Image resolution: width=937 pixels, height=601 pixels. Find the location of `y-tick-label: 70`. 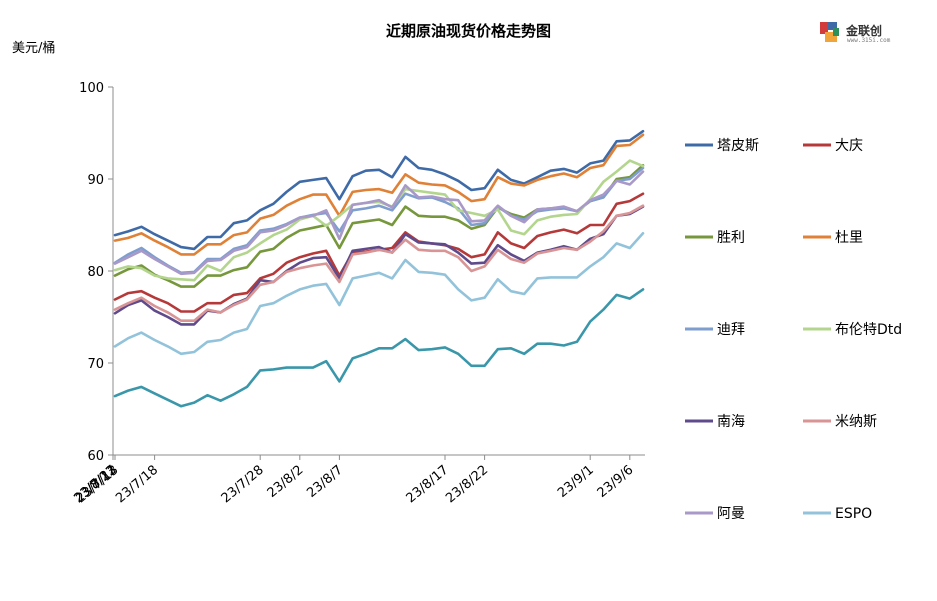

y-tick-label: 70 is located at coordinates (95, 364).